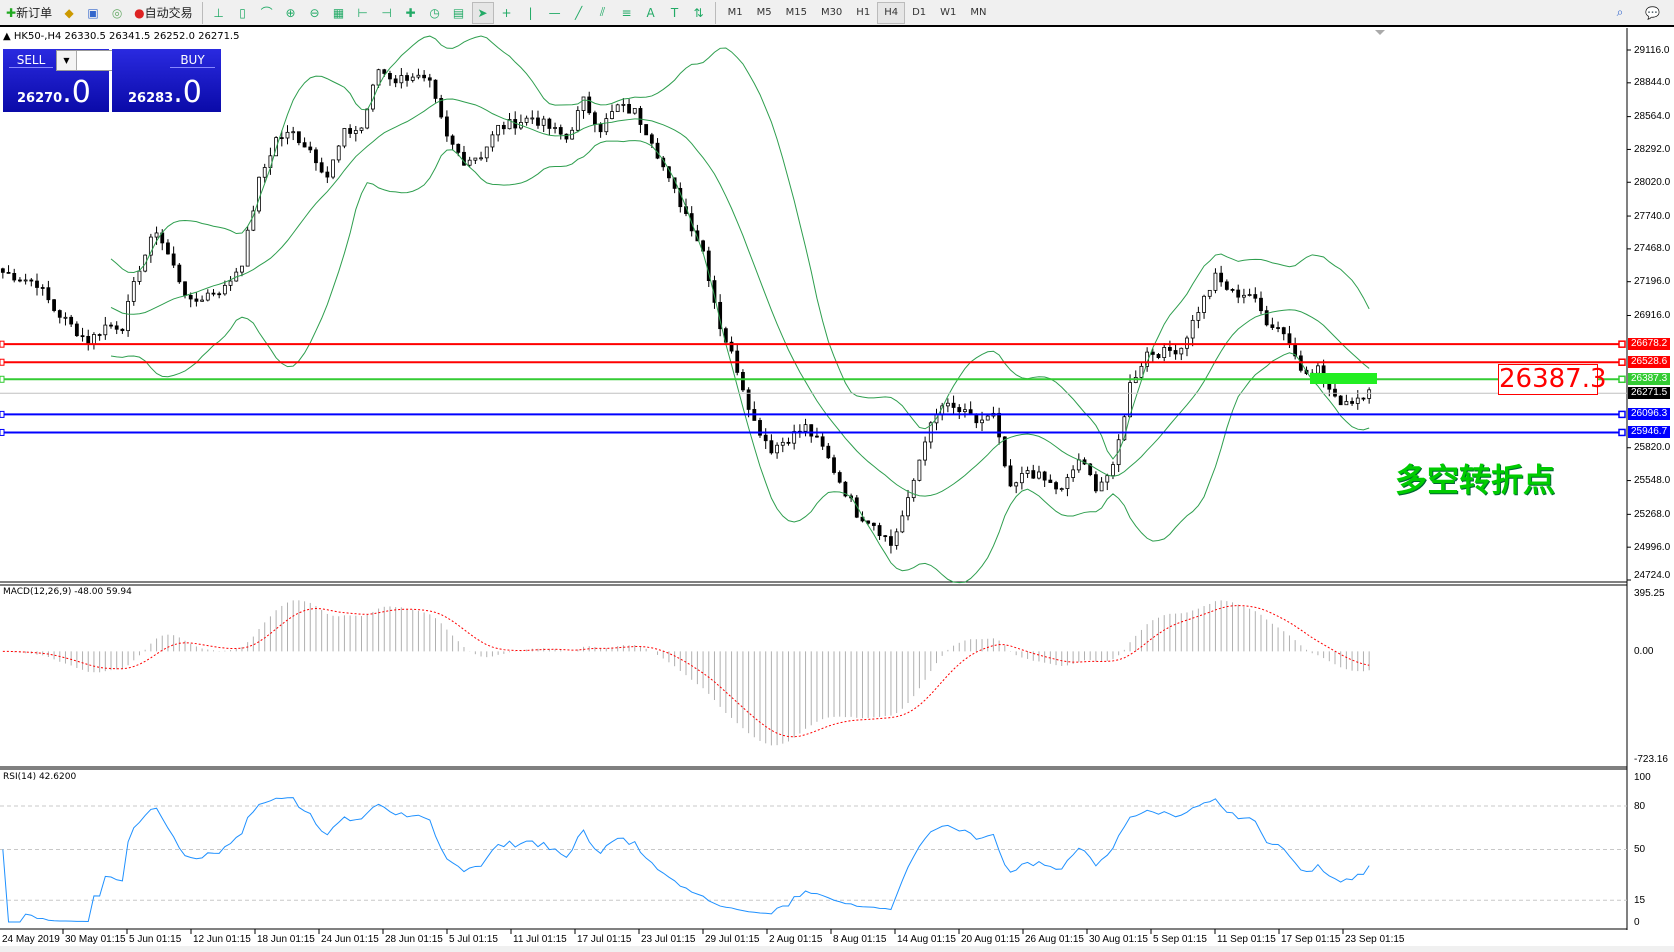 The image size is (1674, 952). What do you see at coordinates (218, 12) in the screenshot?
I see `line-chart-icon: ⊥` at bounding box center [218, 12].